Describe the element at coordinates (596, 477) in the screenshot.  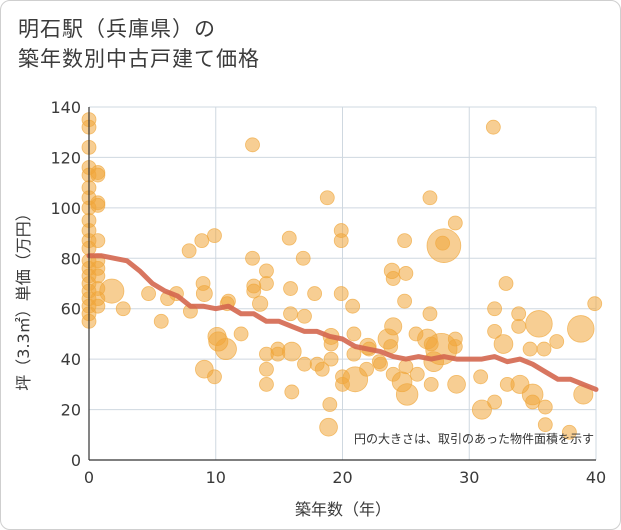
I see `x-tick-label: 40` at that location.